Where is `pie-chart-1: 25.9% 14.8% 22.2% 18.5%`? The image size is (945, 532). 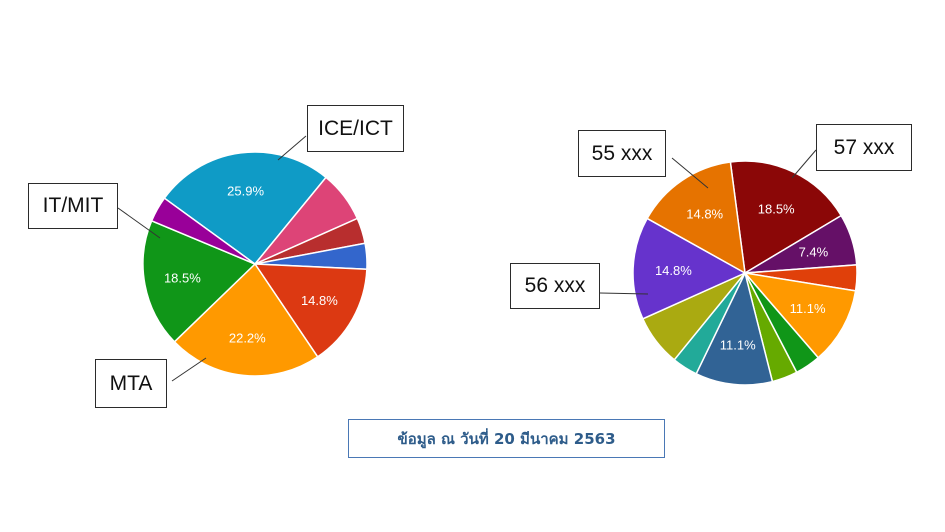
pie-chart-1: 25.9% 14.8% 22.2% 18.5% is located at coordinates (255, 264).